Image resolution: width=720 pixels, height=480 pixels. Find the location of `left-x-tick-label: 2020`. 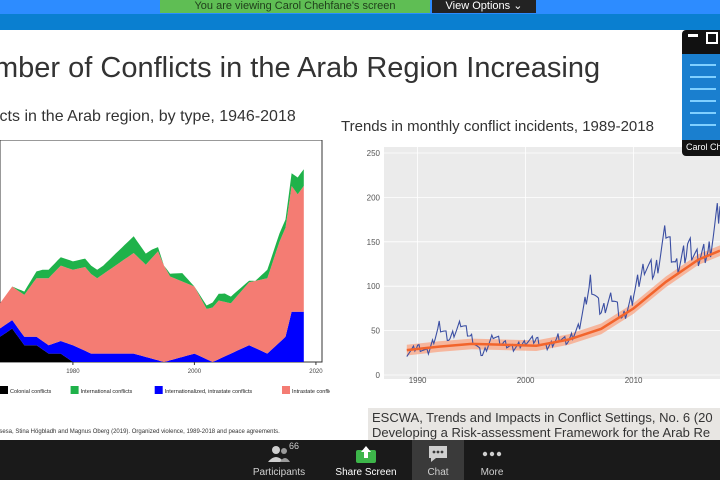

left-x-tick-label: 2020 is located at coordinates (316, 372).